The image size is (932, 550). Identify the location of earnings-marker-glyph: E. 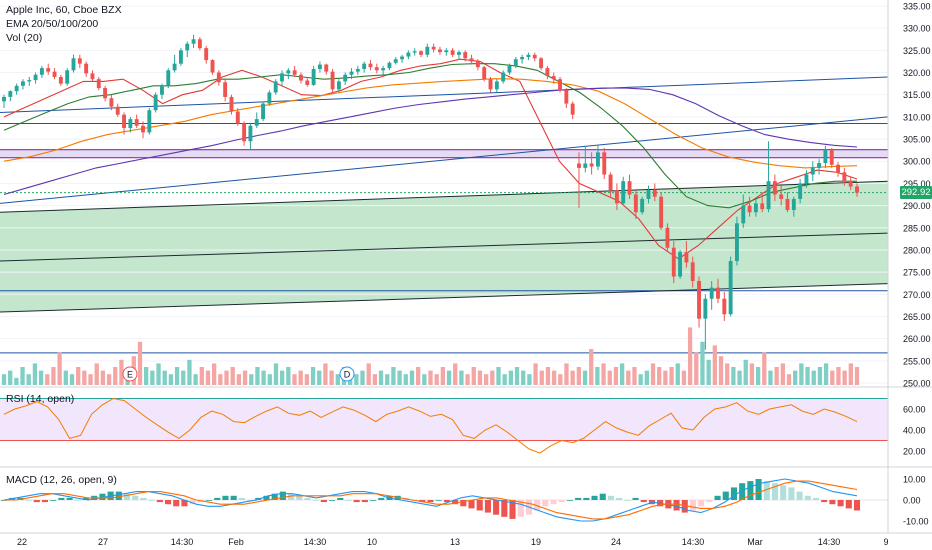
(130, 375).